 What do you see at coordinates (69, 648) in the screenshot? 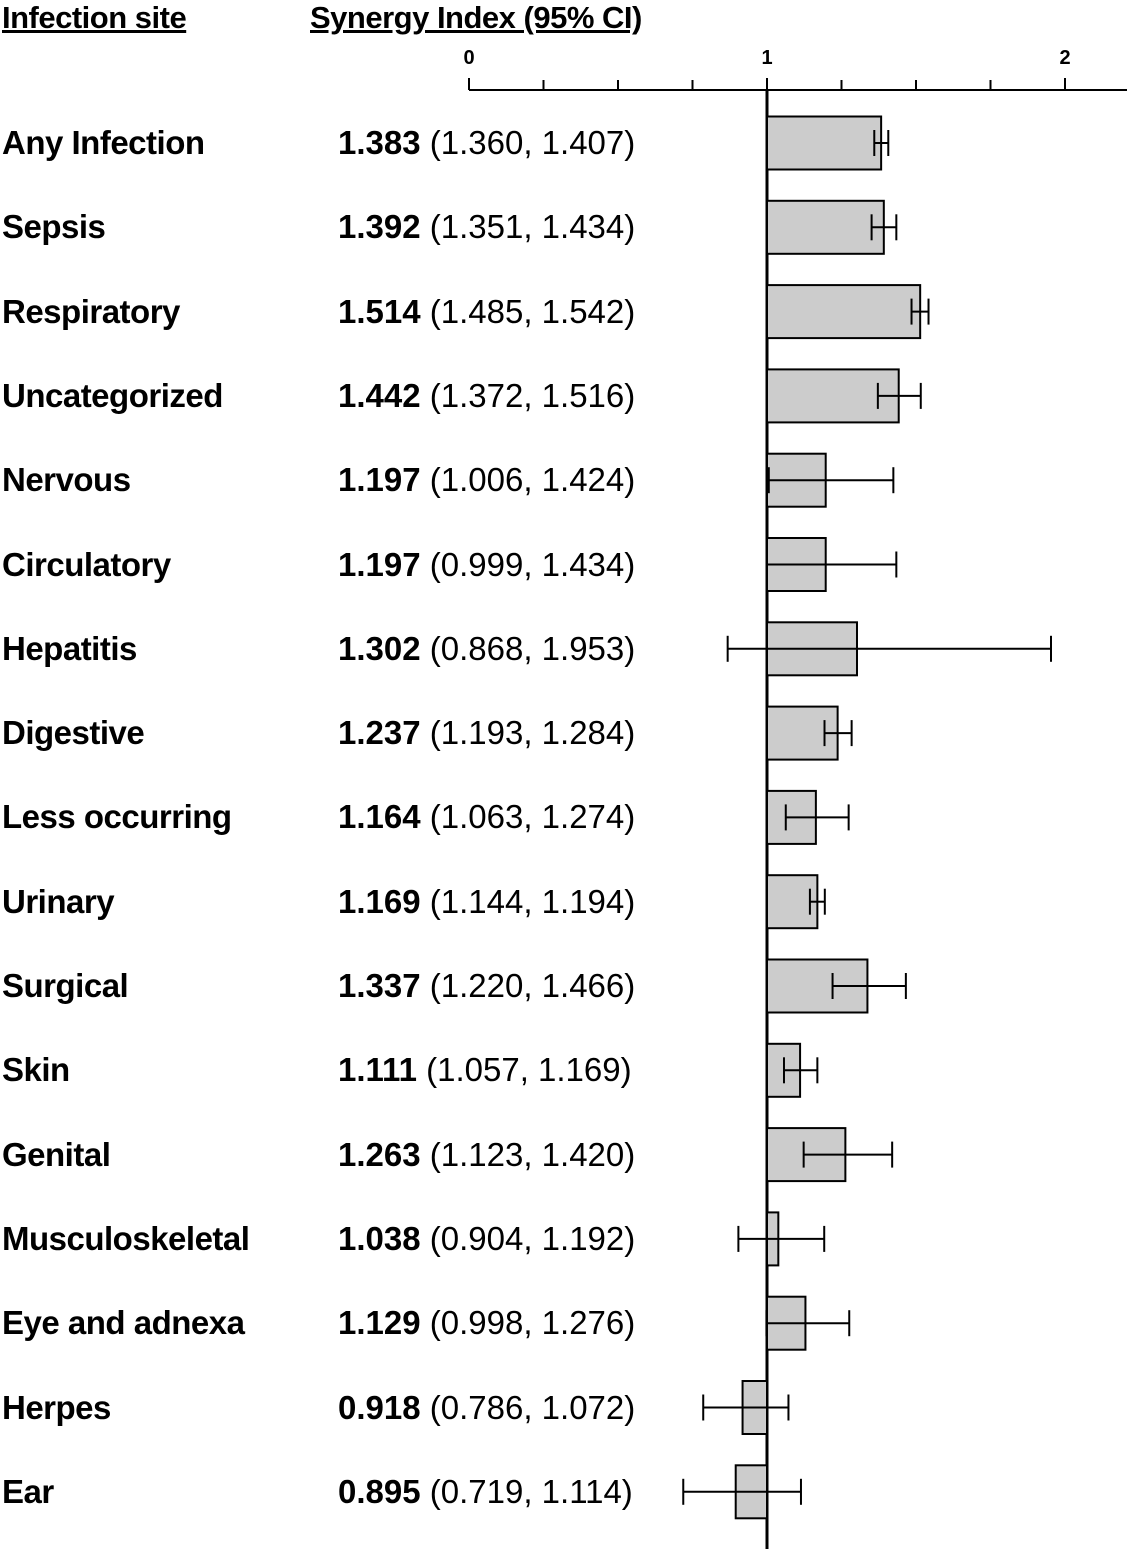
I see `infection-site-label: Hepatitis` at bounding box center [69, 648].